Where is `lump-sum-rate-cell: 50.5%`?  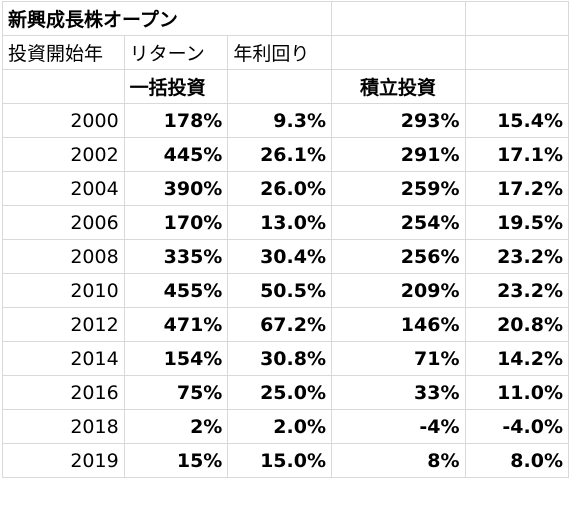 lump-sum-rate-cell: 50.5% is located at coordinates (279, 290).